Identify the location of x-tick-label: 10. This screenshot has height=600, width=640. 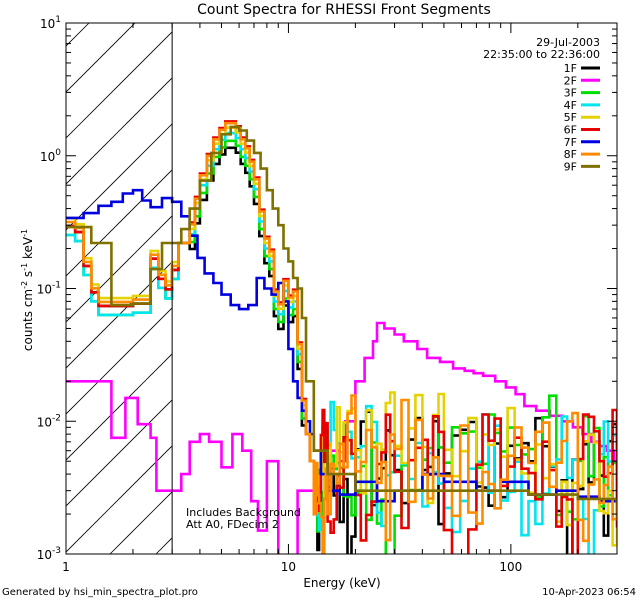
(288, 567).